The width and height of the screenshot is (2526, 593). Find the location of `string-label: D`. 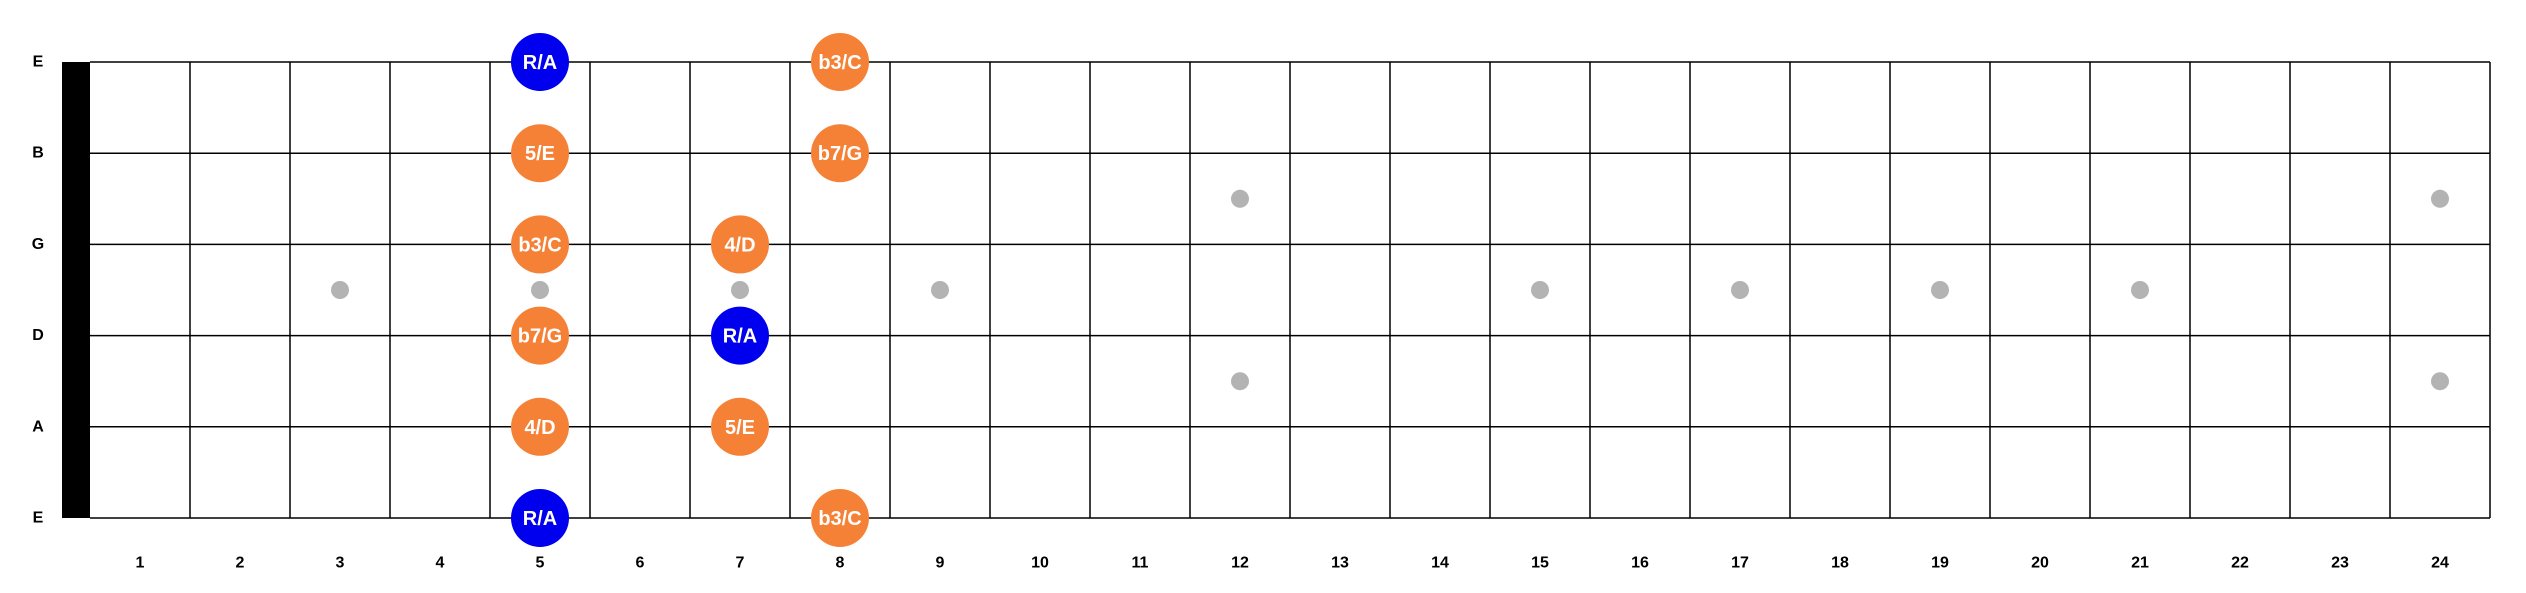

string-label: D is located at coordinates (38, 335).